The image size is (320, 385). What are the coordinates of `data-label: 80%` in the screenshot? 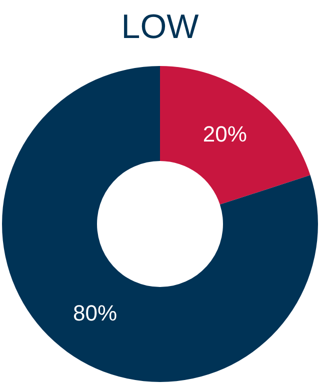 It's located at (95, 313).